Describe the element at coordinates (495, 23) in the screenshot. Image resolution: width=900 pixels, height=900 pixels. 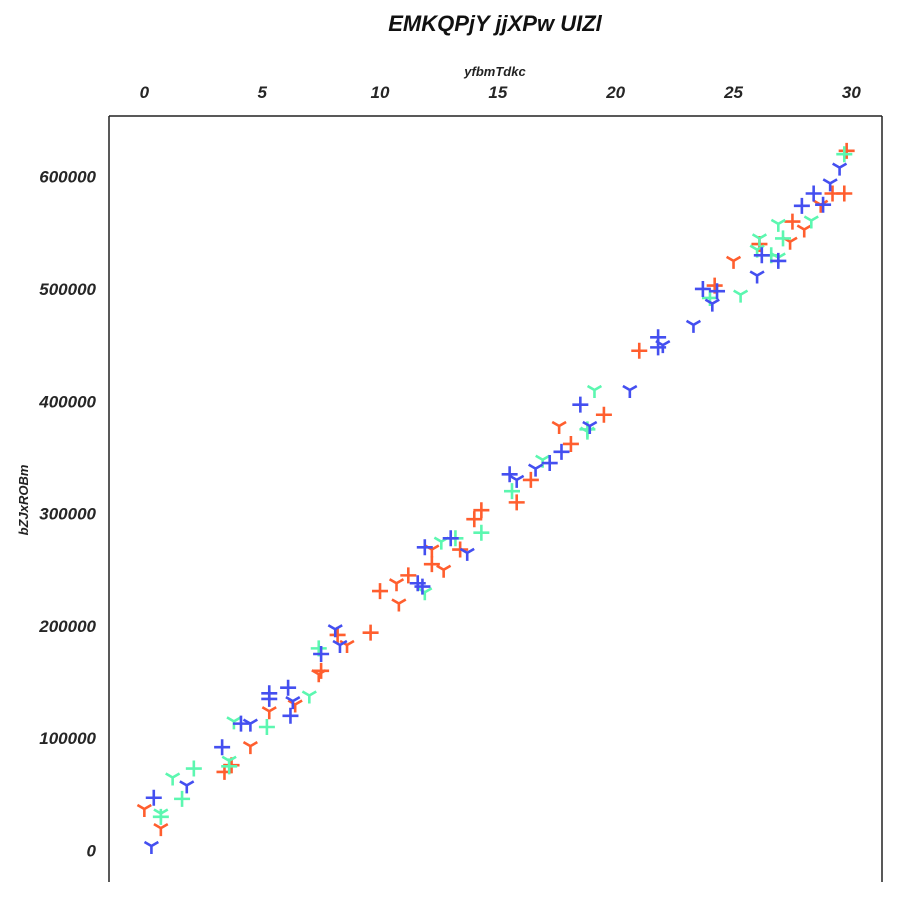
I see `chart-title: EMKQPjY jjXPw UIZl` at that location.